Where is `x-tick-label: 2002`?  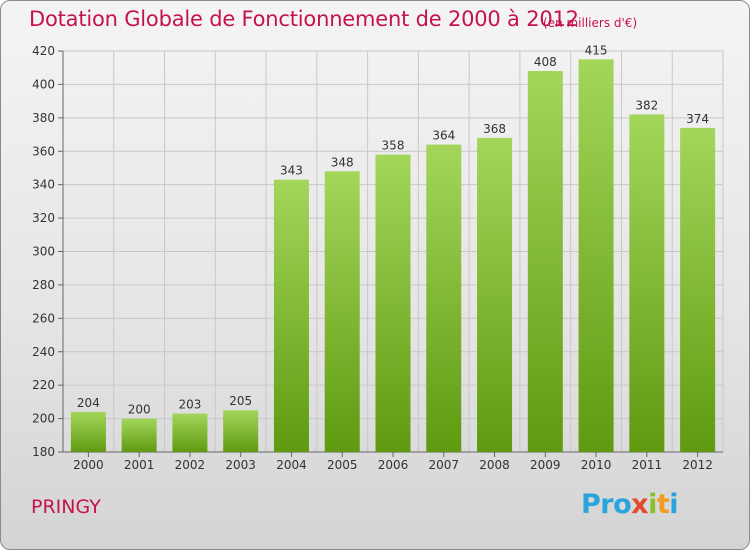 x-tick-label: 2002 is located at coordinates (190, 465).